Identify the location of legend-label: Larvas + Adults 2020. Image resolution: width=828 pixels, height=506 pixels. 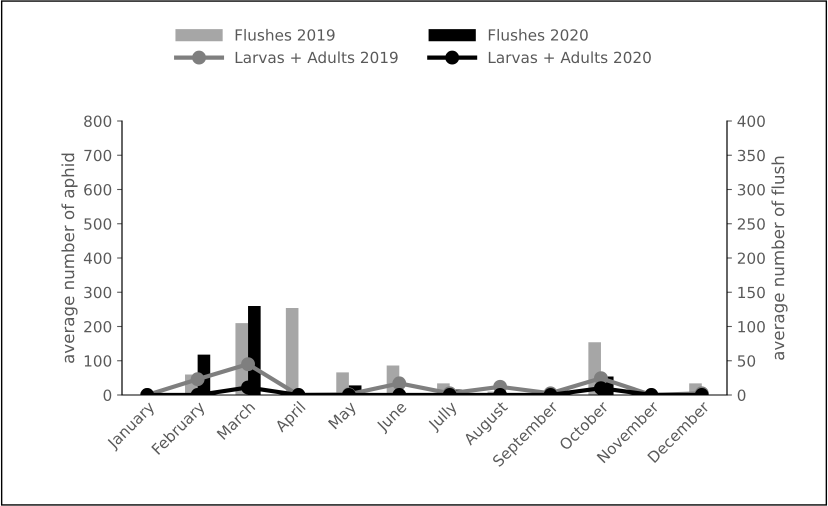
(569, 57).